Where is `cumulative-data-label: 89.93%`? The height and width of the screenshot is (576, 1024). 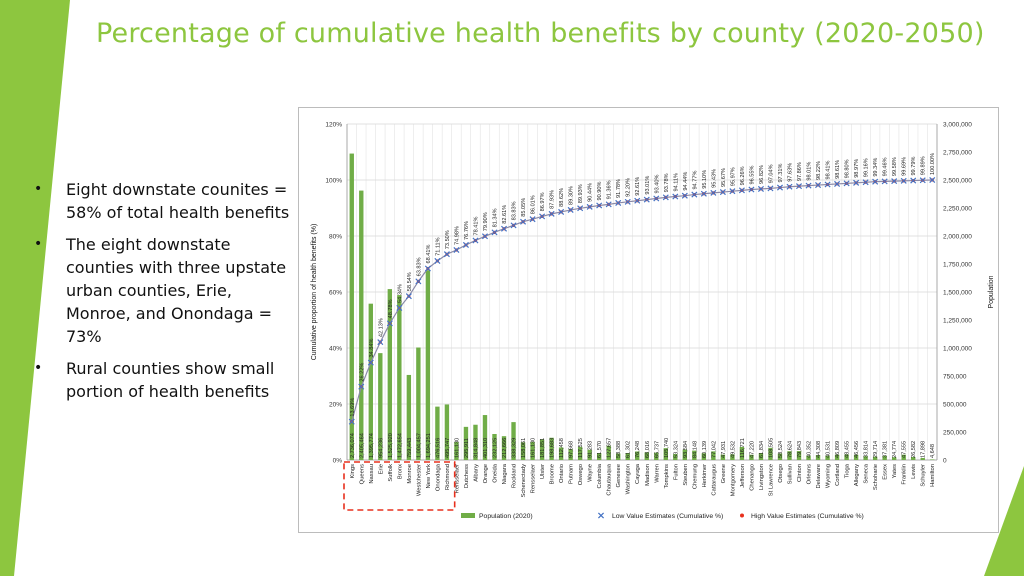 cumulative-data-label: 89.93% is located at coordinates (581, 193).